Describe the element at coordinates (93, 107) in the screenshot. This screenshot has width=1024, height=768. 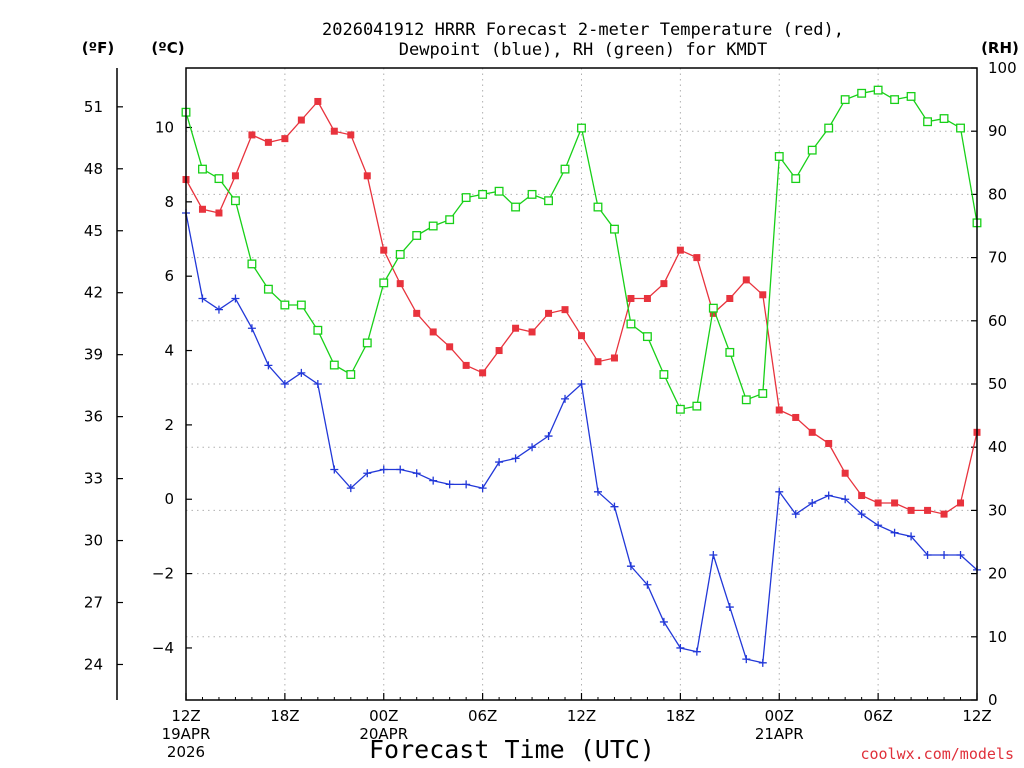
I see `fahrenheit-tick-label: 51` at that location.